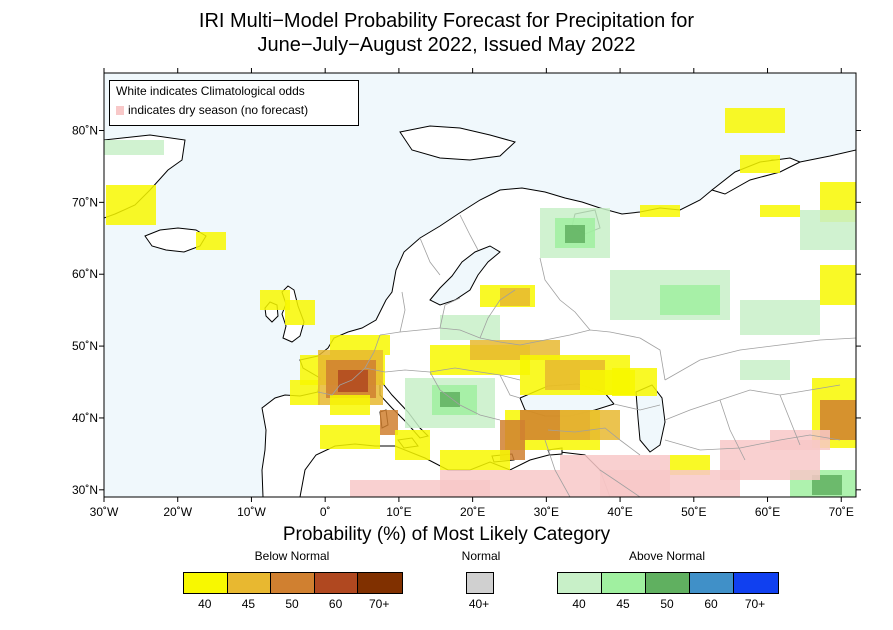  What do you see at coordinates (85, 346) in the screenshot?
I see `lat-label: 50˚N` at bounding box center [85, 346].